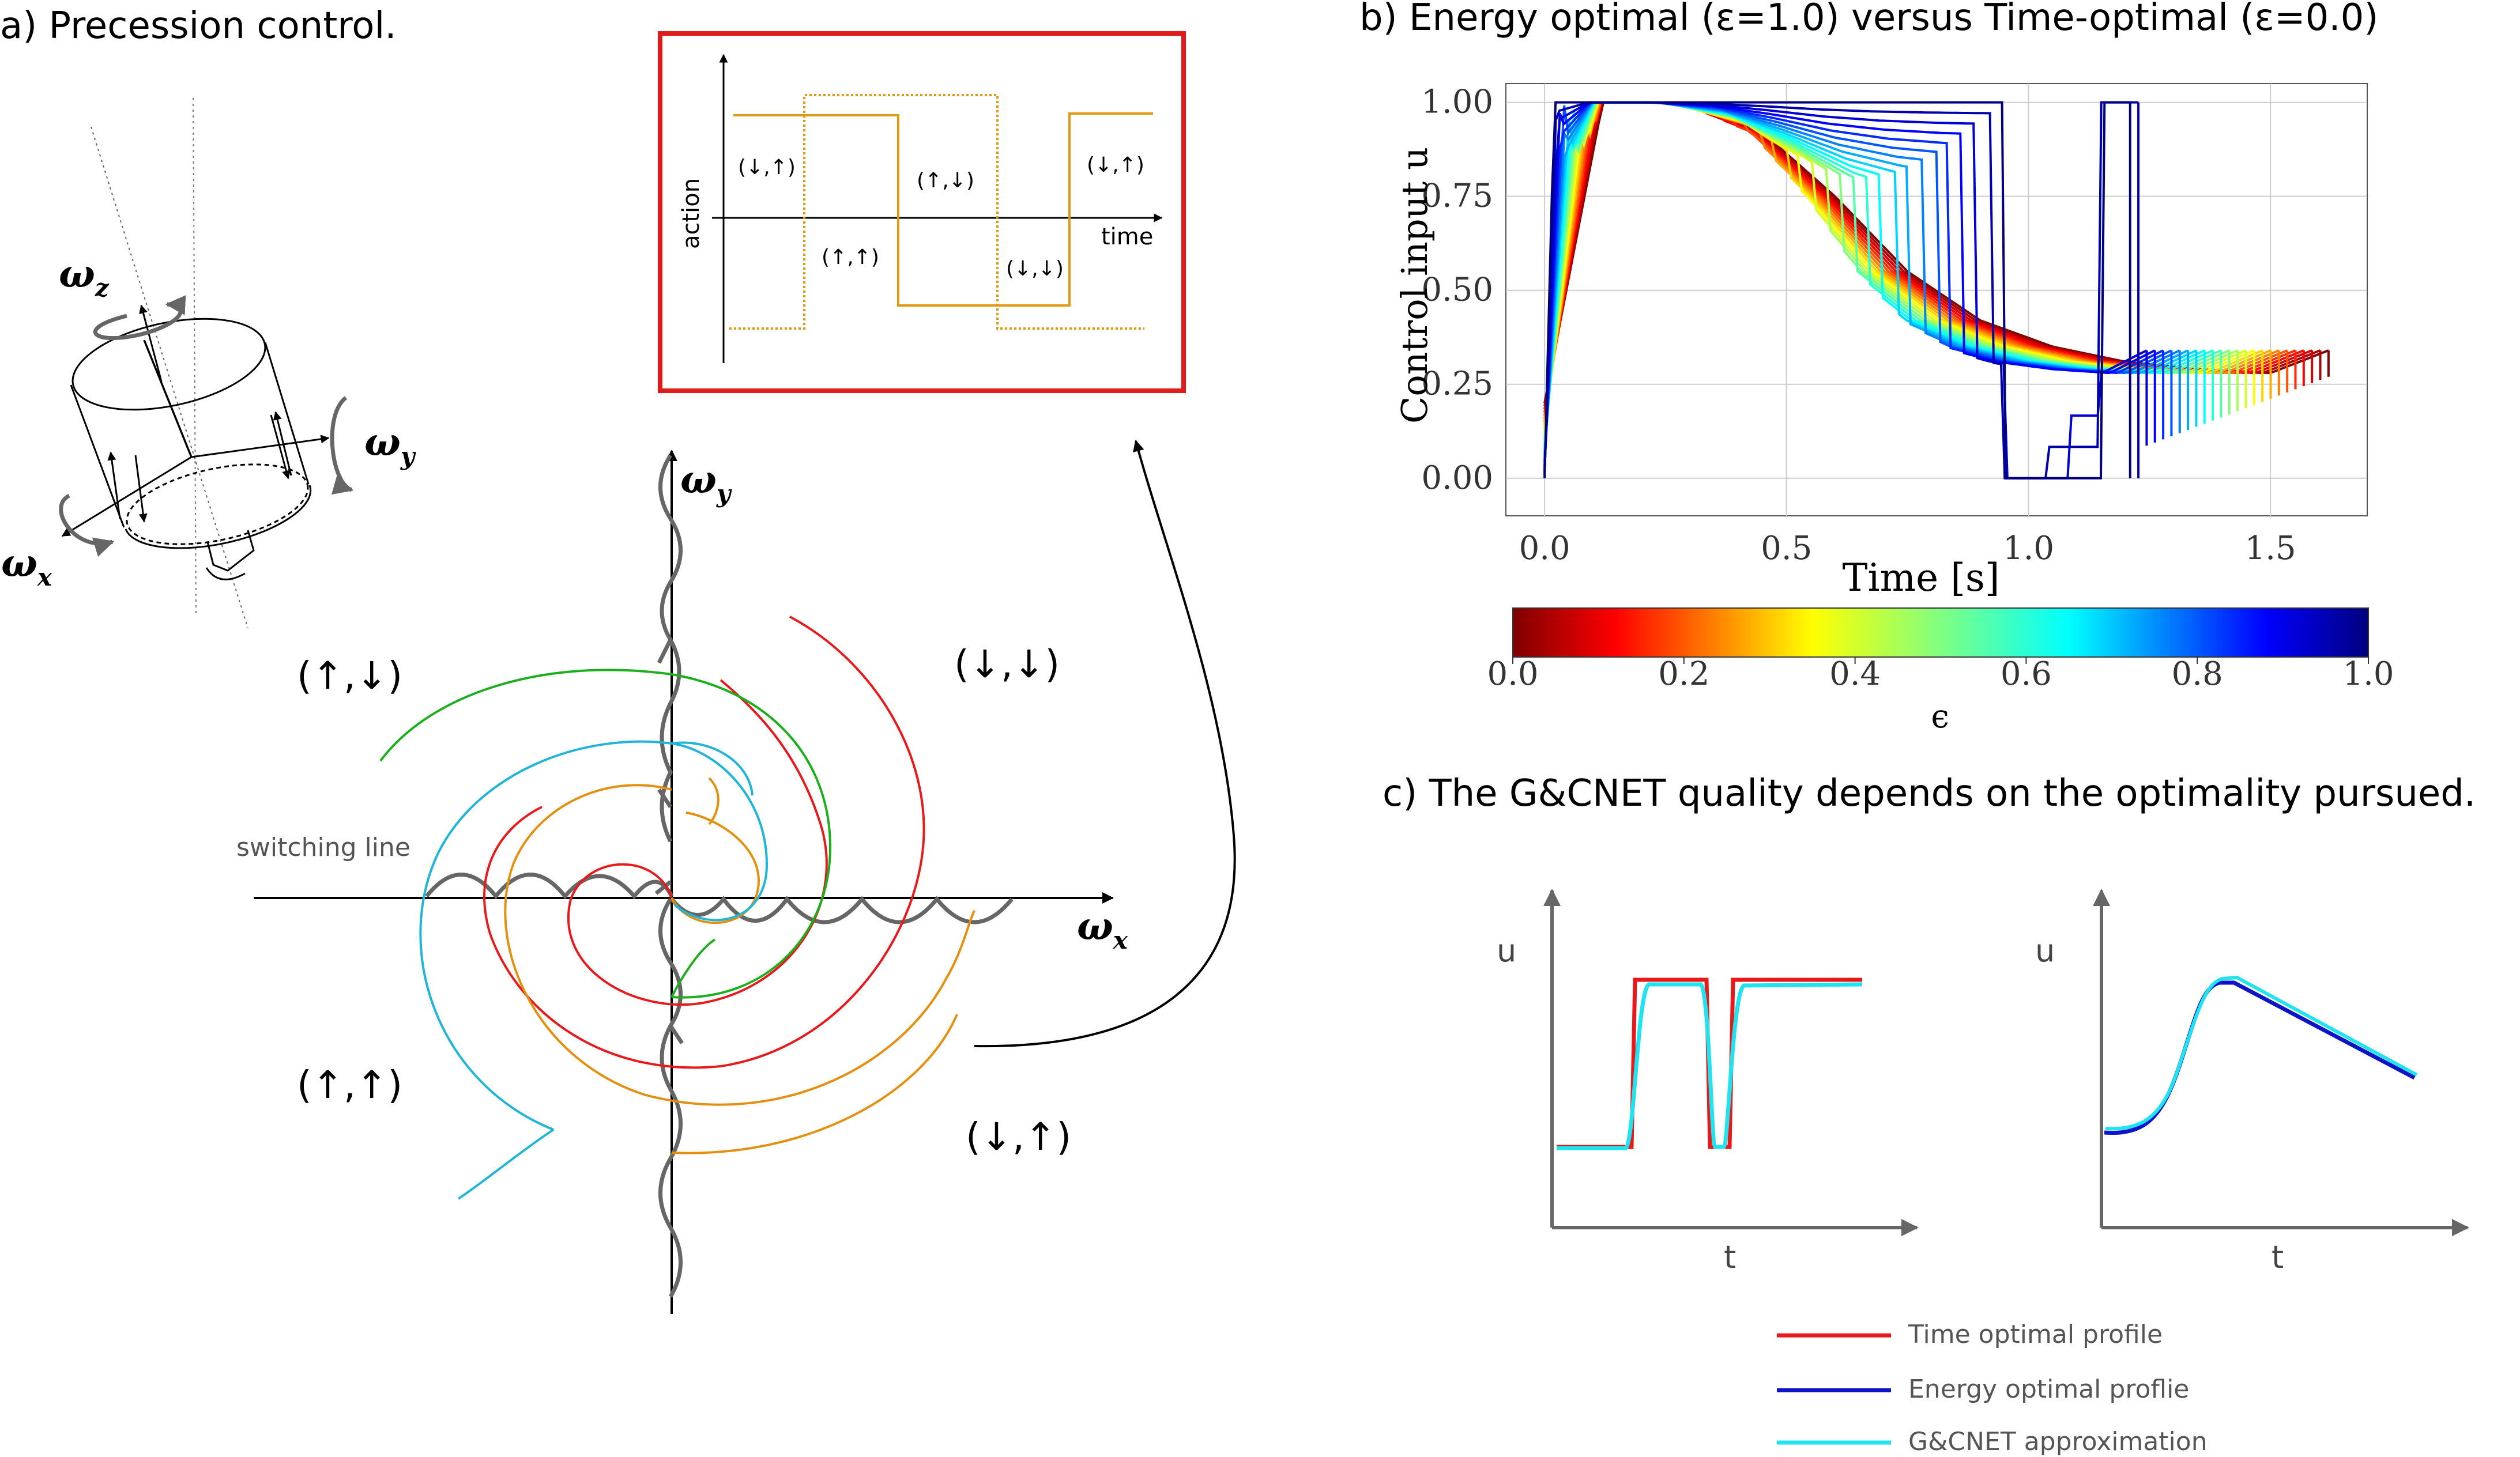 The height and width of the screenshot is (1457, 2520). I want to click on inset-label-1: (↑,↑), so click(851, 257).